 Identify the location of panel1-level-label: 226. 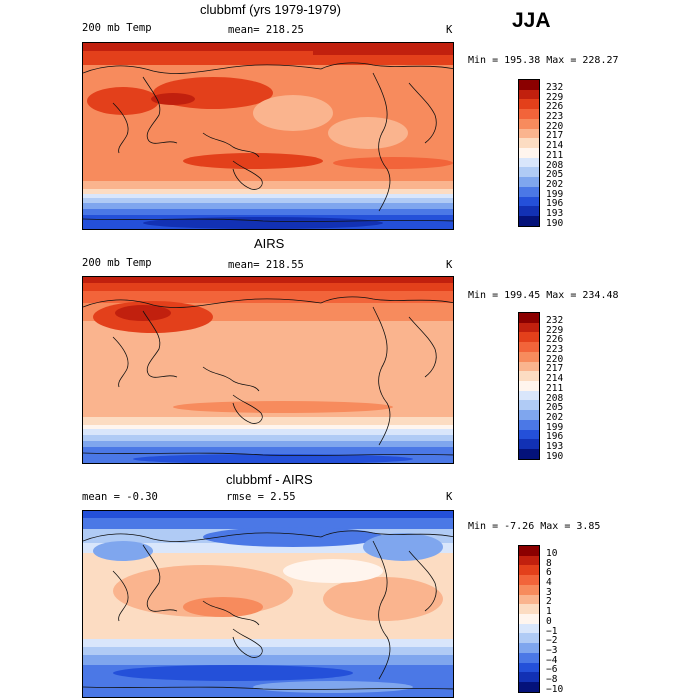
(555, 106).